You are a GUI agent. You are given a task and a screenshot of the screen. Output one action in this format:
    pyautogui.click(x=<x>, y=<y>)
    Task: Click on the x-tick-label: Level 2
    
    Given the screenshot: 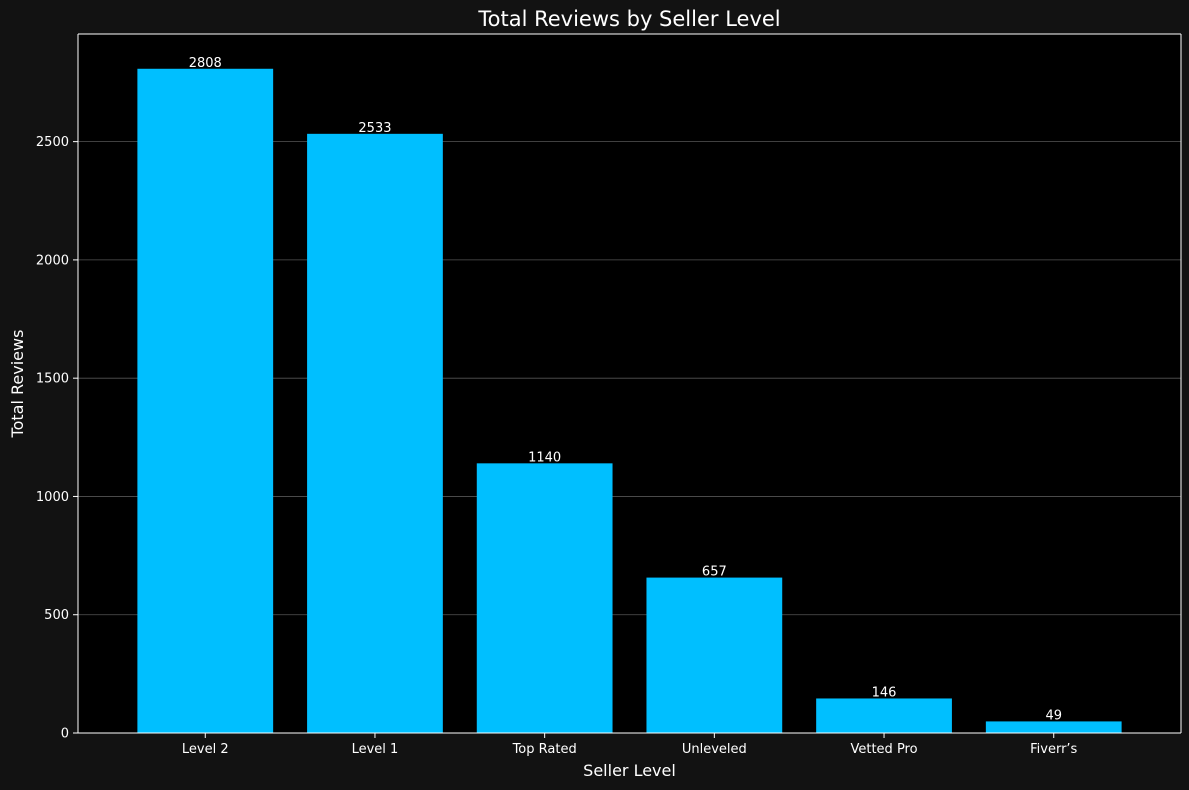 What is the action you would take?
    pyautogui.click(x=205, y=749)
    